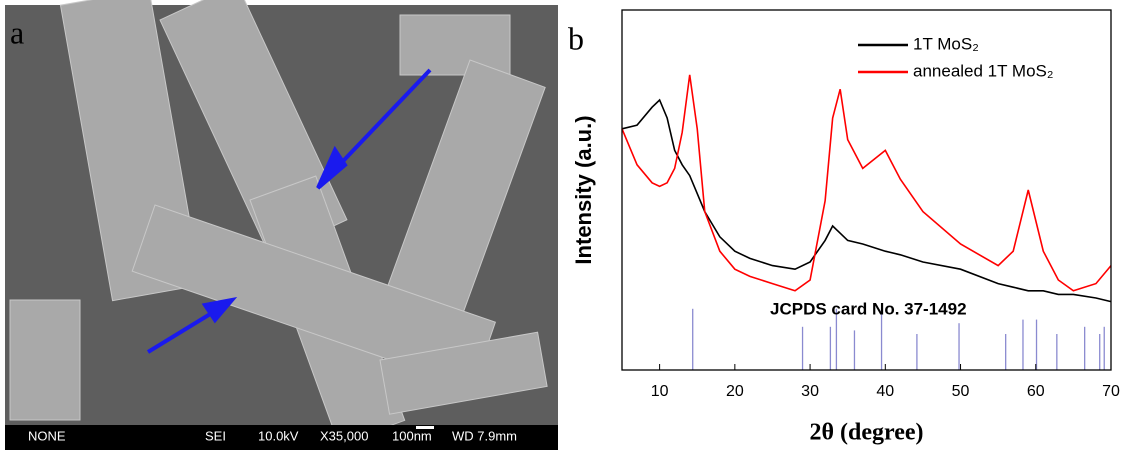 The height and width of the screenshot is (453, 1121). I want to click on x-tick-label: 20, so click(735, 391).